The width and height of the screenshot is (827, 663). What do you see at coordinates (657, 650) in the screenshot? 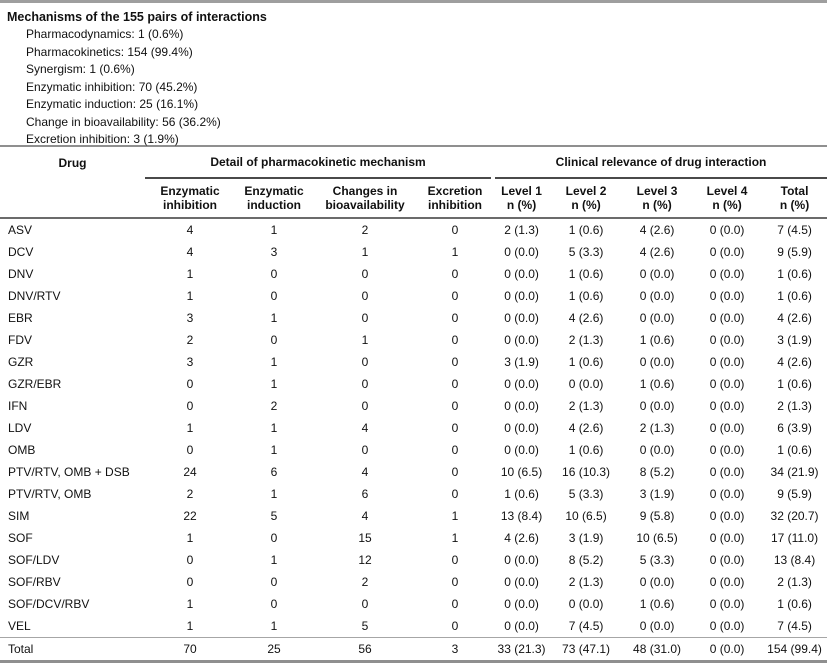
I see `value-cell: 48 (31.0)` at bounding box center [657, 650].